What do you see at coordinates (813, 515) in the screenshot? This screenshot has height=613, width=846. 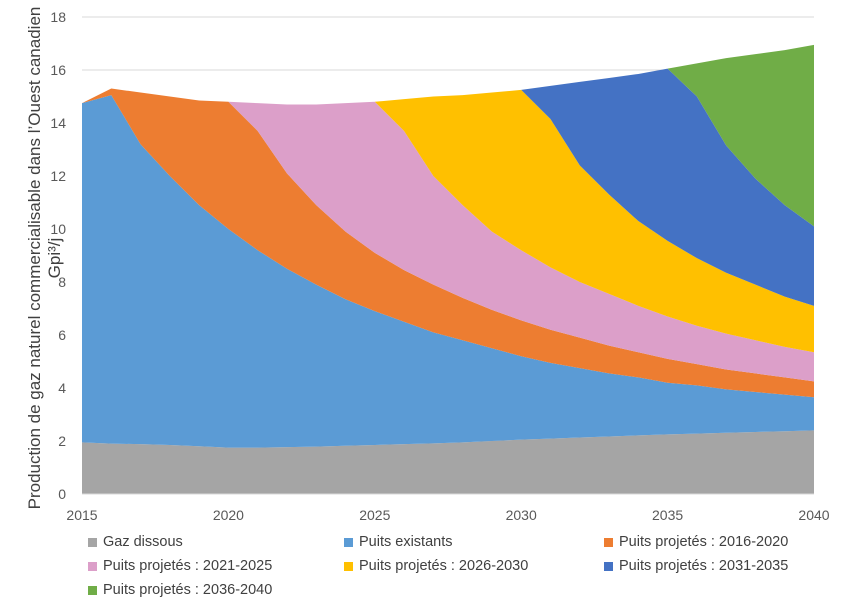 I see `x-tick-label: 2040` at bounding box center [813, 515].